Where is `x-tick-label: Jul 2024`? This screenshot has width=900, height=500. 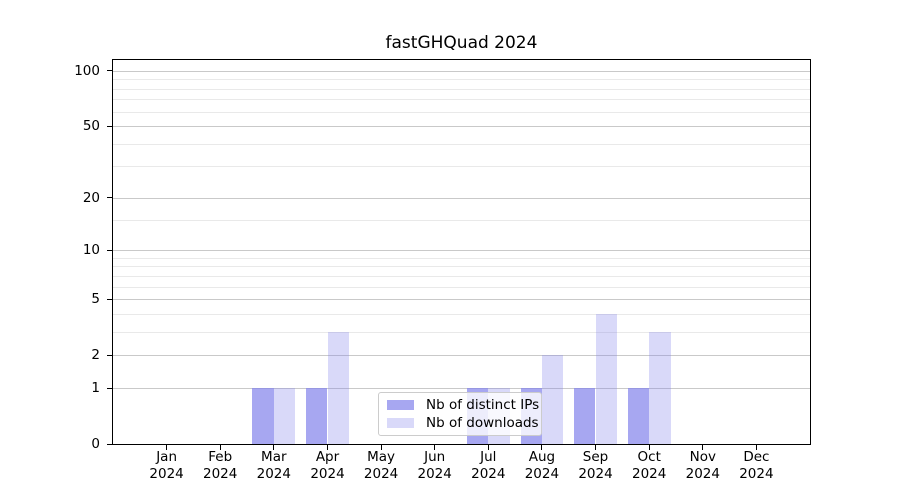 x-tick-label: Jul 2024 is located at coordinates (488, 466).